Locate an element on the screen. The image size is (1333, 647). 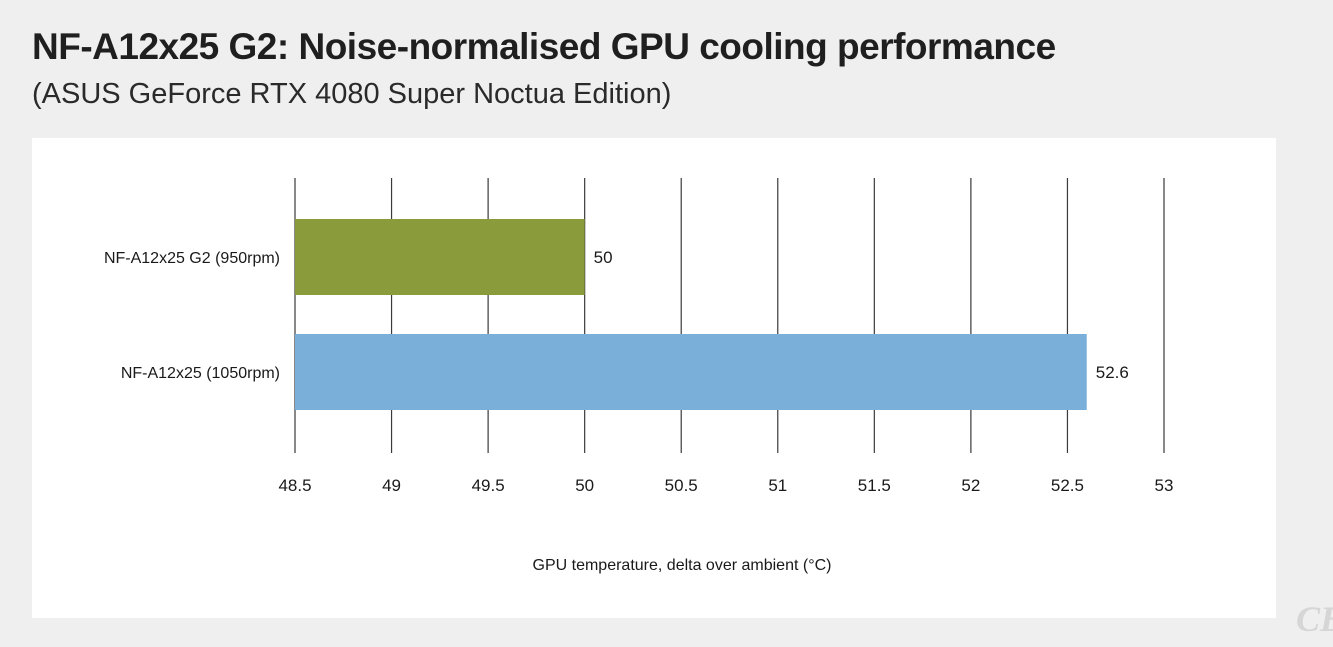
x-axis-label: GPU temperature, delta over ambient (°C) is located at coordinates (682, 565).